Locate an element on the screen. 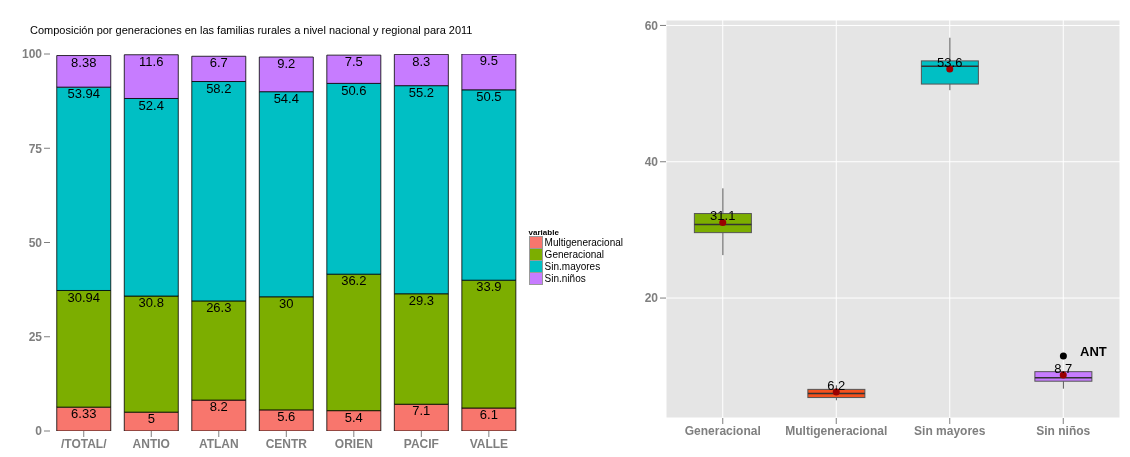 This screenshot has height=457, width=1130. data-label: 29.3 is located at coordinates (421, 300).